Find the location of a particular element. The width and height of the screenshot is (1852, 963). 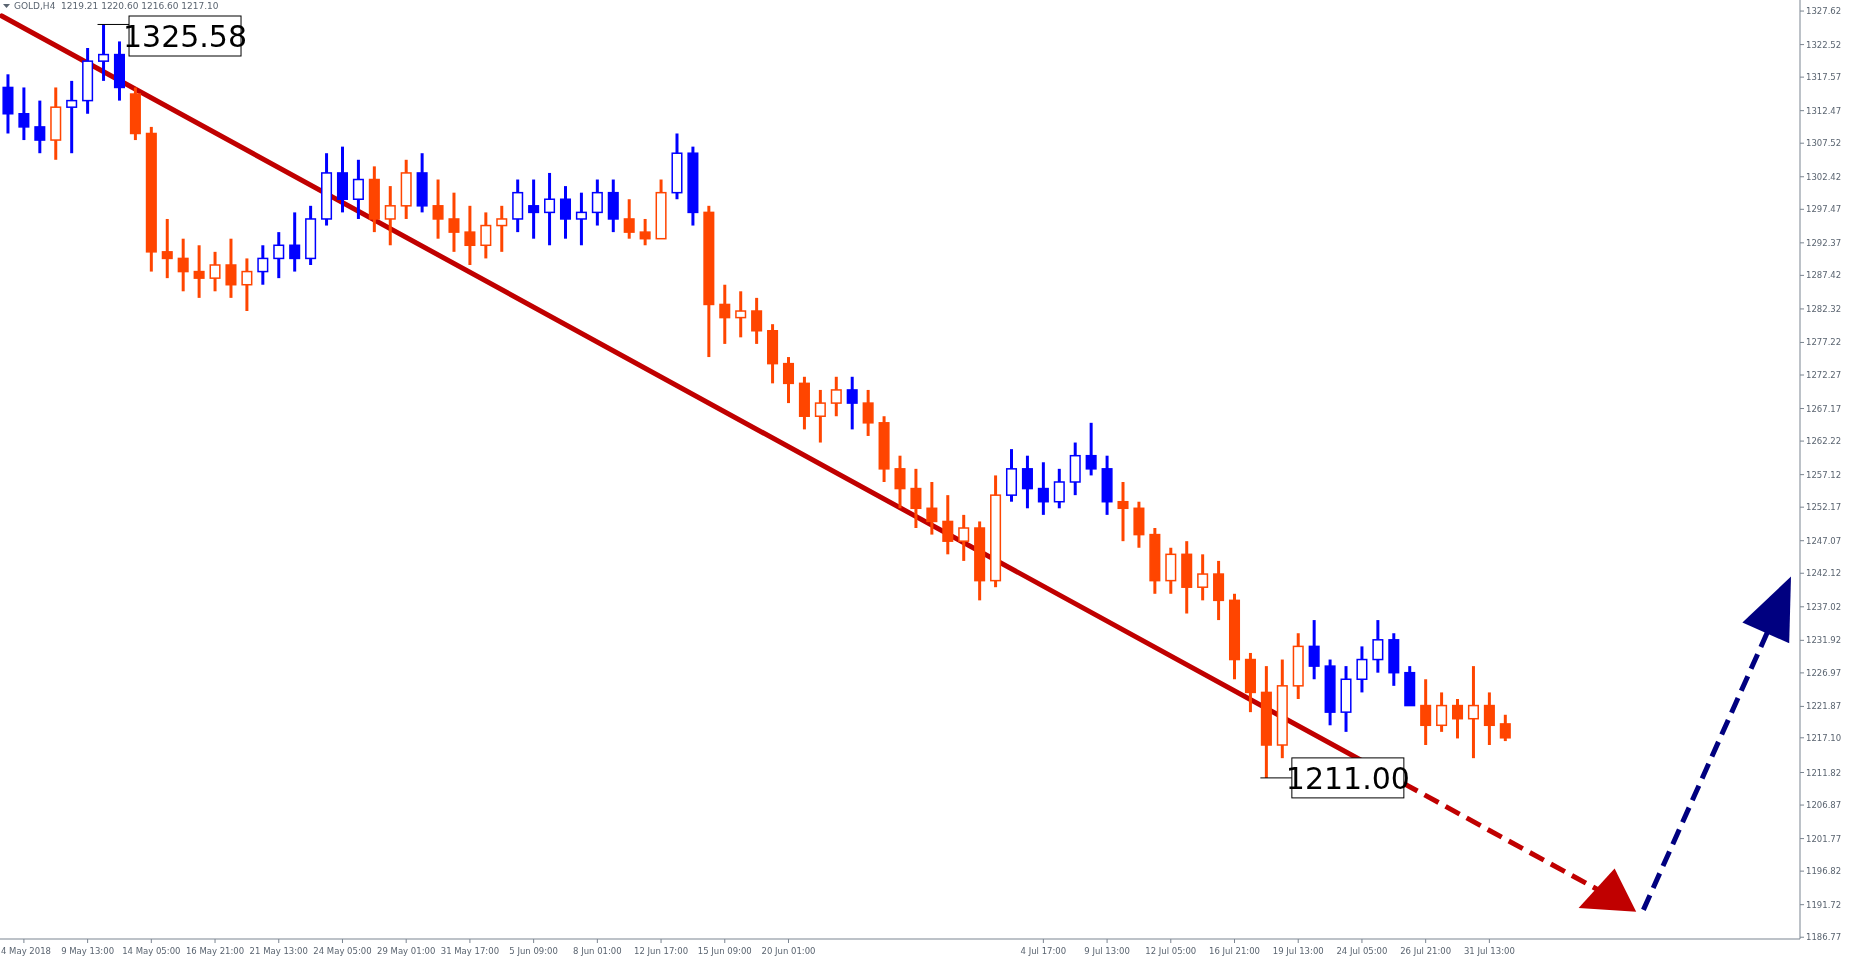

y-tick-label: 1247.07 is located at coordinates (1824, 540).